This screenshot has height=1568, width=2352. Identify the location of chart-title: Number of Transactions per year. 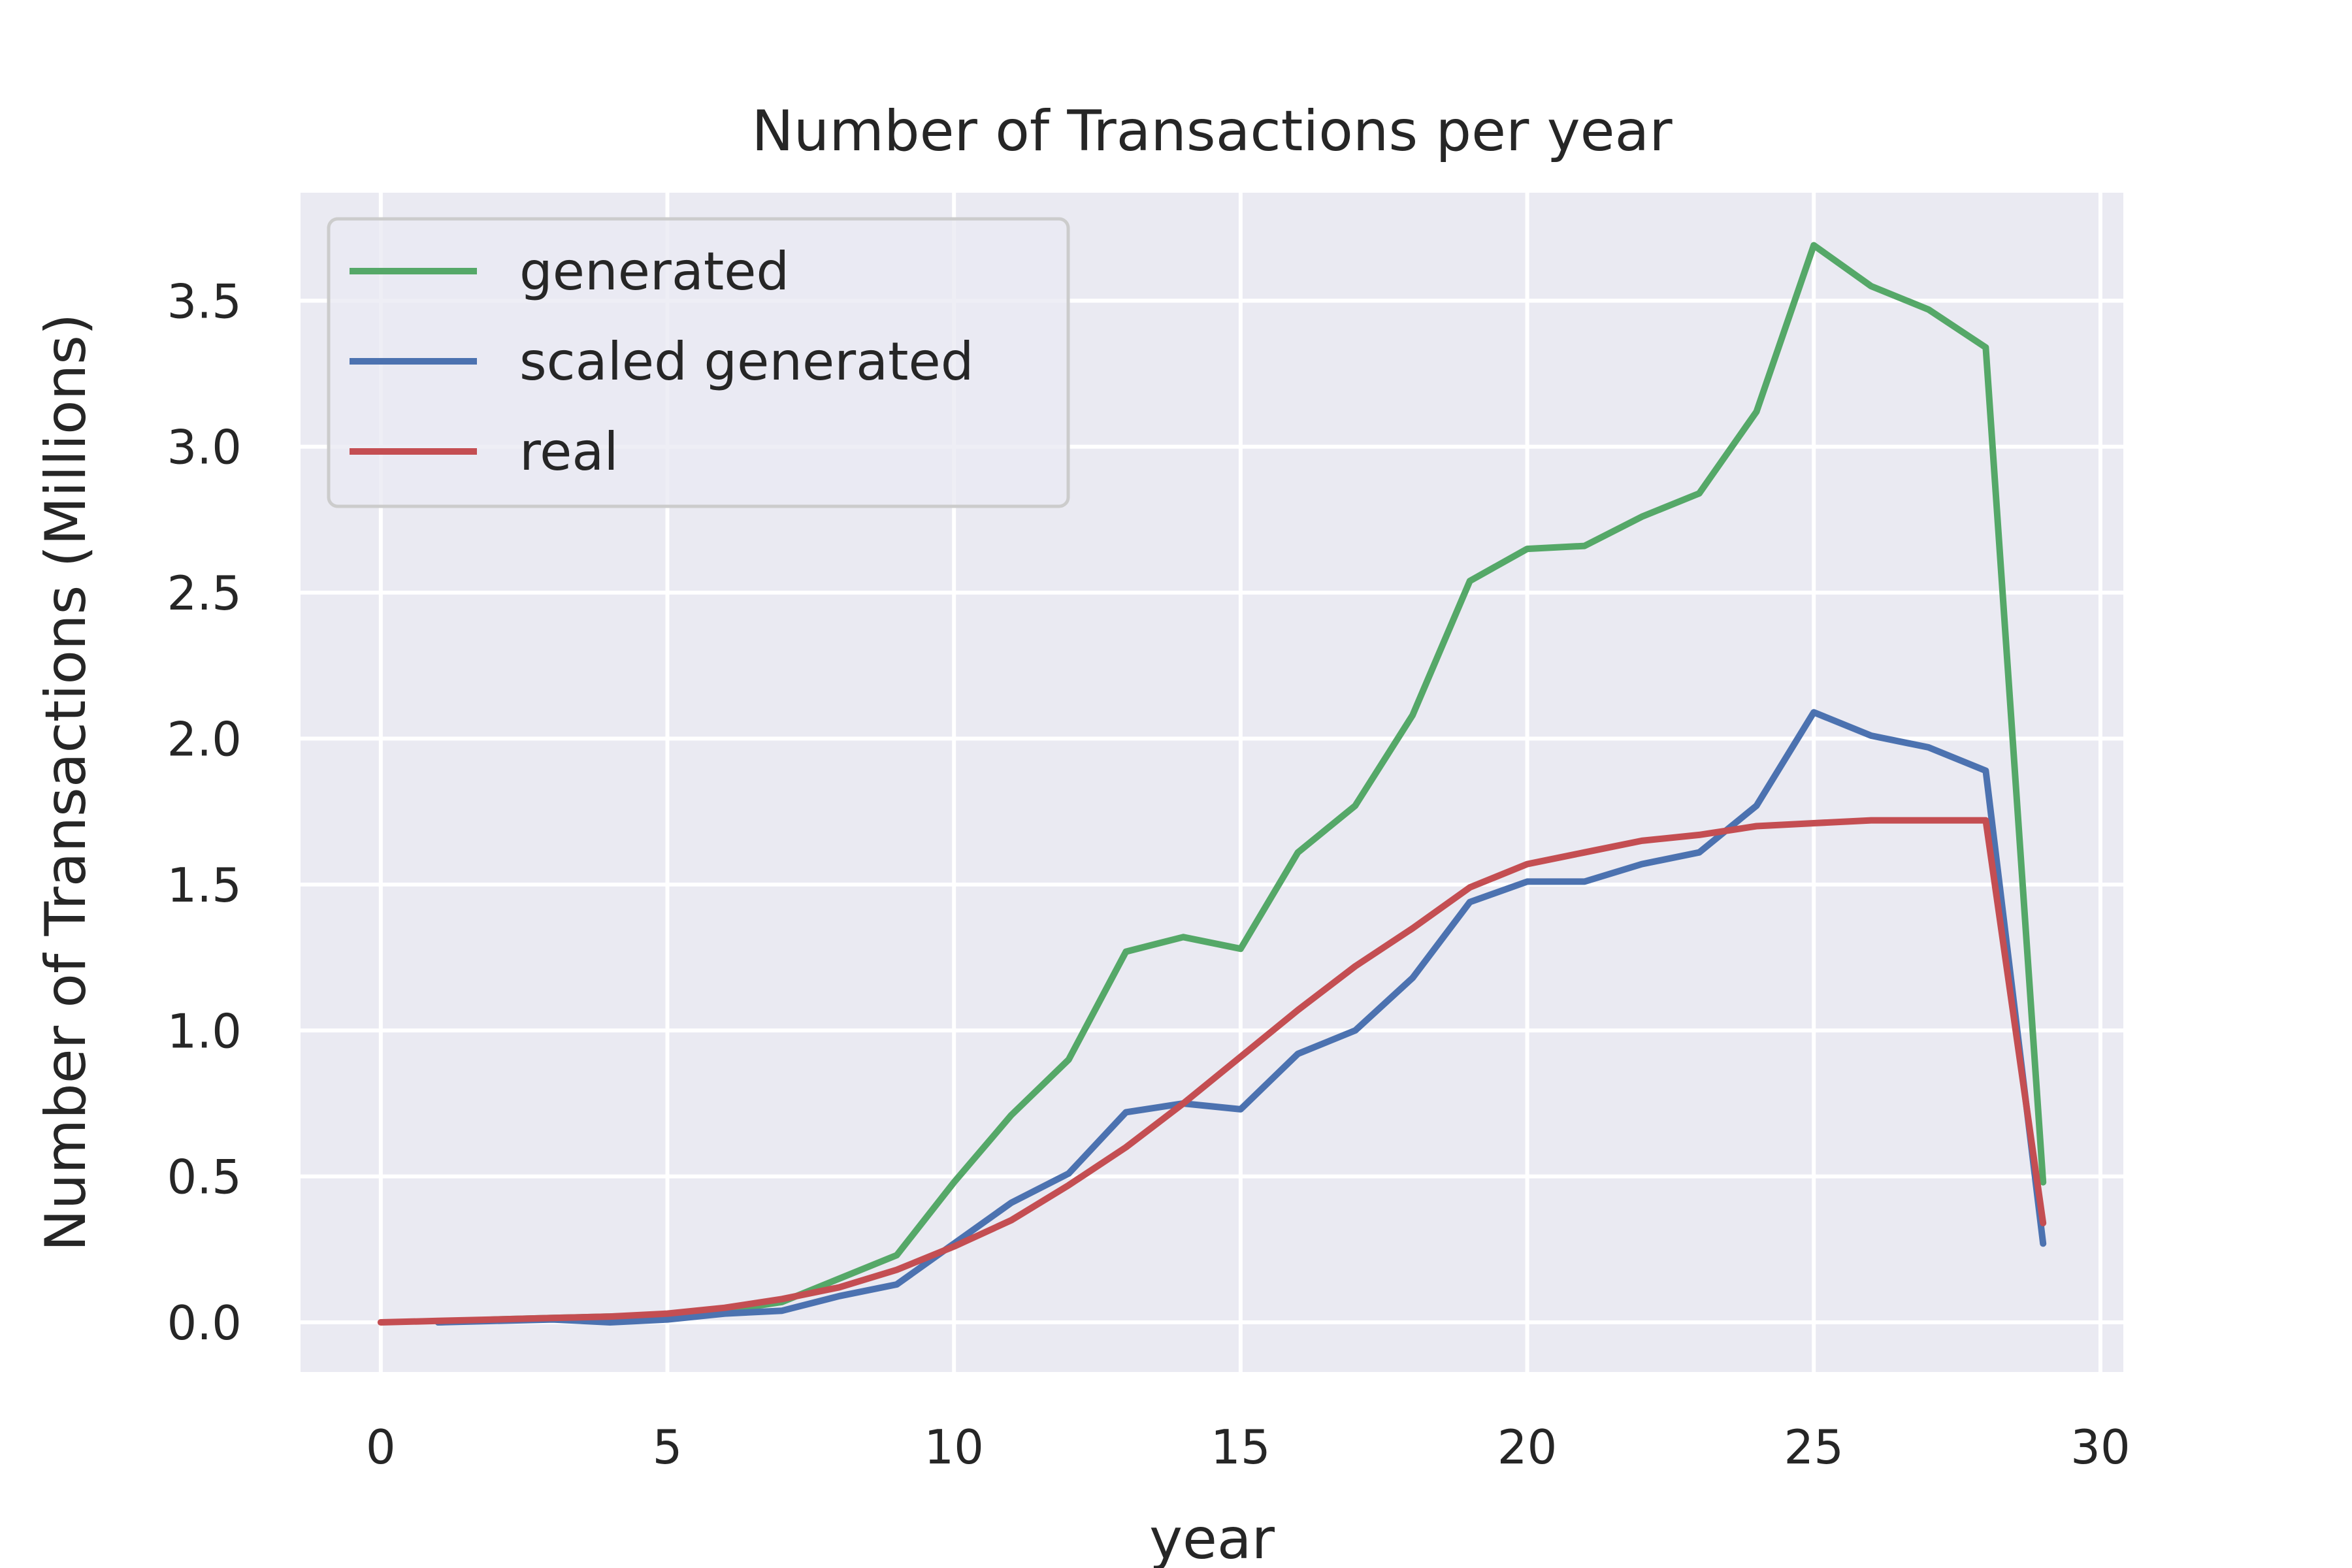
(1212, 131).